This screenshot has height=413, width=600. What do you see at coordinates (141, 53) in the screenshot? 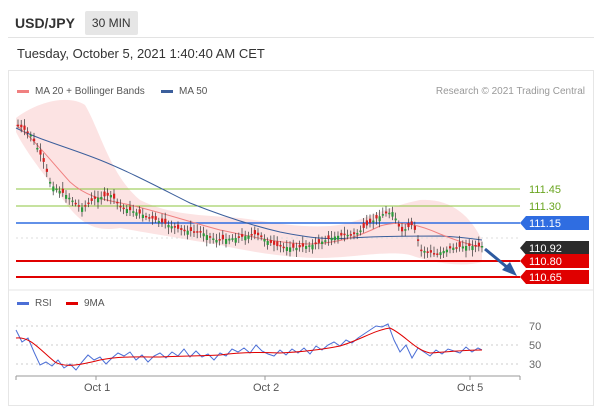
I see `datetime-label: Tuesday, October 5, 2021 1:40:40 AM CET` at bounding box center [141, 53].